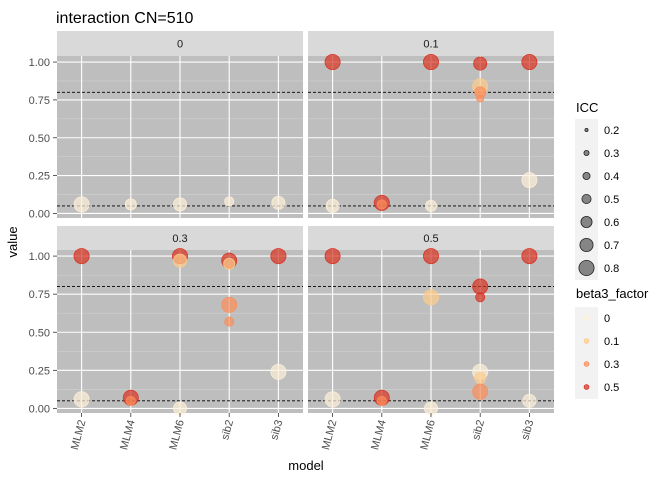 The height and width of the screenshot is (480, 672). Describe the element at coordinates (302, 432) in the screenshot. I see `x-axis-ticks: MLM2 MLM4 MLM6 sib2 sib3 MLM2 MLM4 MLM6 sib2 sib3` at that location.